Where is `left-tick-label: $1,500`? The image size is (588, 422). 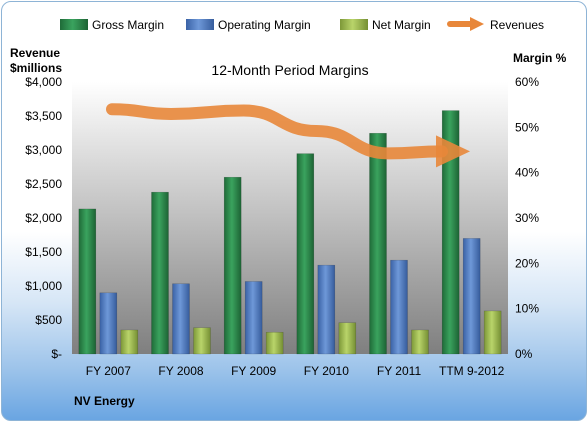
left-tick-label: $1,500 is located at coordinates (43, 252).